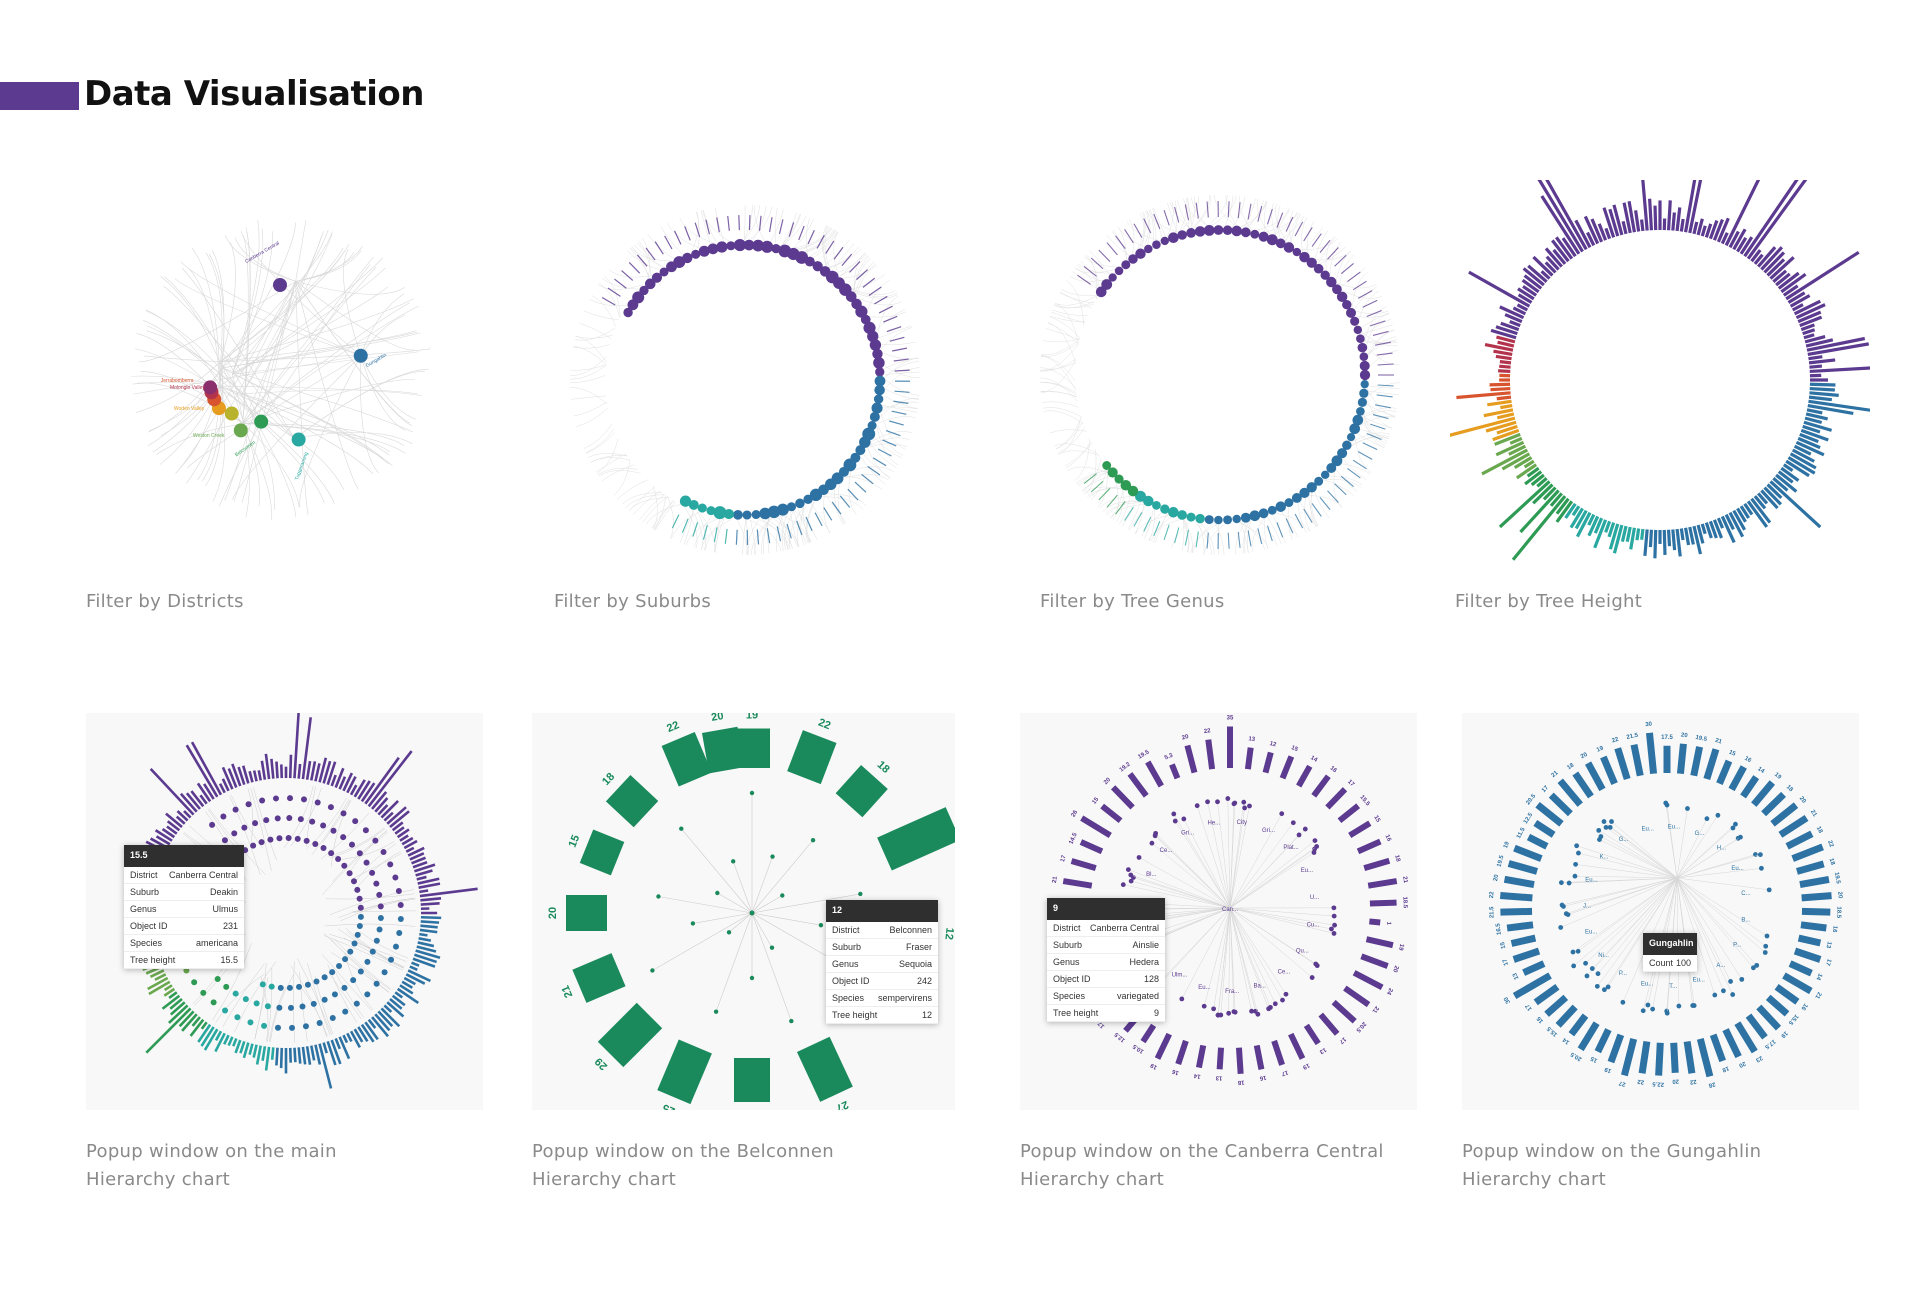 This screenshot has height=1289, width=1920. I want to click on gungahlin-value-label: 22, so click(1640, 1081).